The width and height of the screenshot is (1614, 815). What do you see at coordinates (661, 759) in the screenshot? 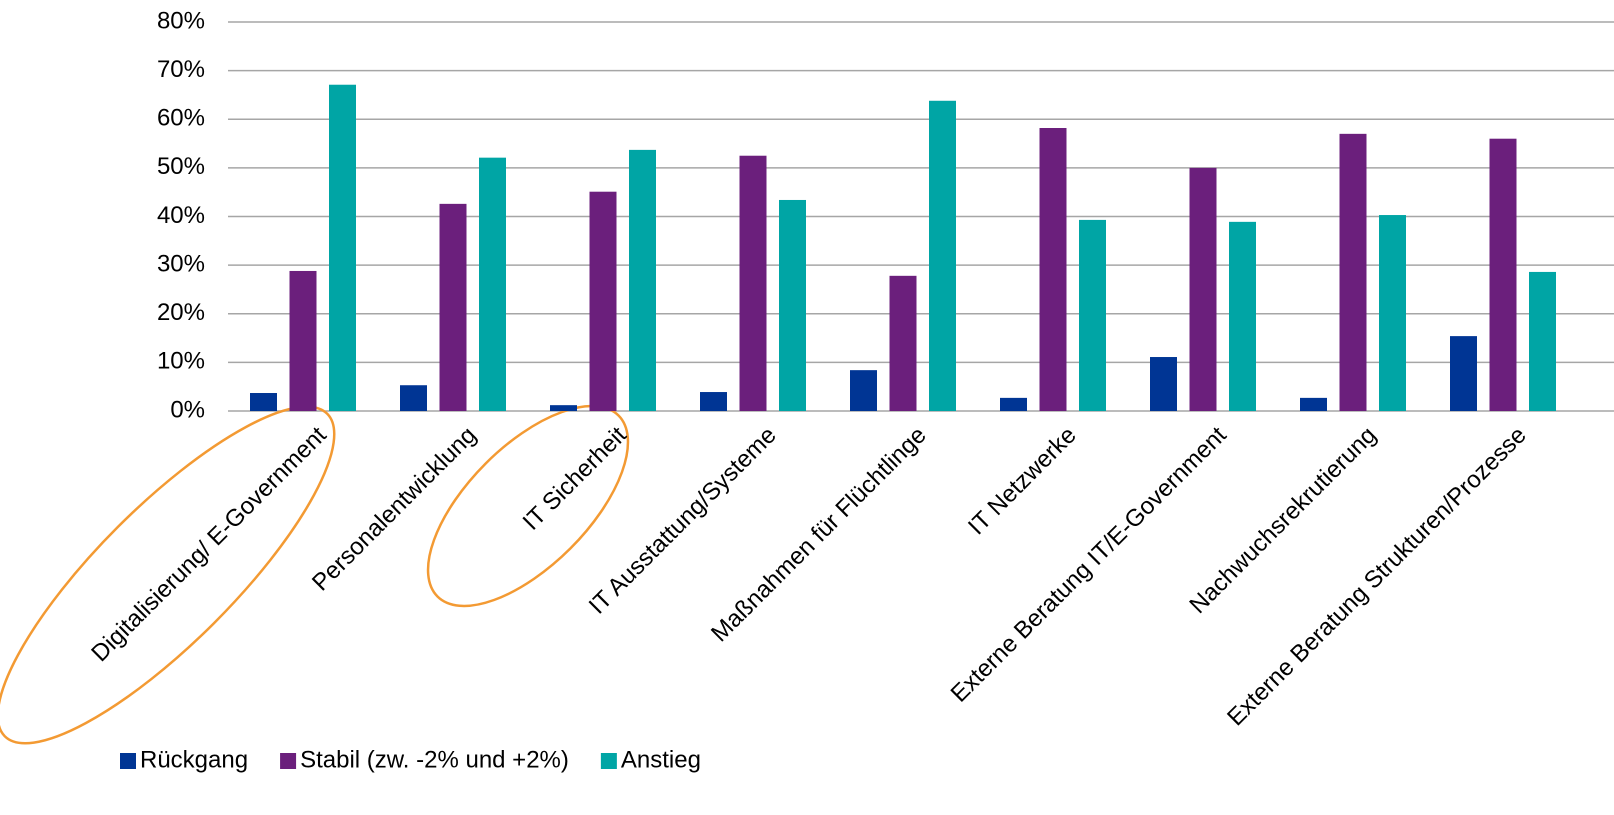
I see `legend-label: Anstieg` at bounding box center [661, 759].